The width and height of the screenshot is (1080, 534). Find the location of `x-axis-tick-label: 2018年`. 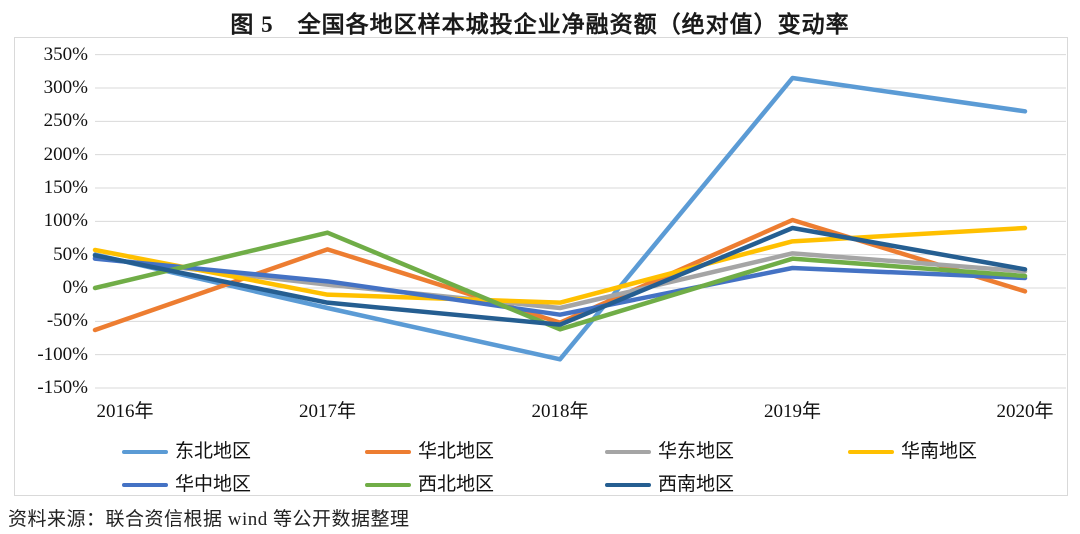

x-axis-tick-label: 2018年 is located at coordinates (560, 411).